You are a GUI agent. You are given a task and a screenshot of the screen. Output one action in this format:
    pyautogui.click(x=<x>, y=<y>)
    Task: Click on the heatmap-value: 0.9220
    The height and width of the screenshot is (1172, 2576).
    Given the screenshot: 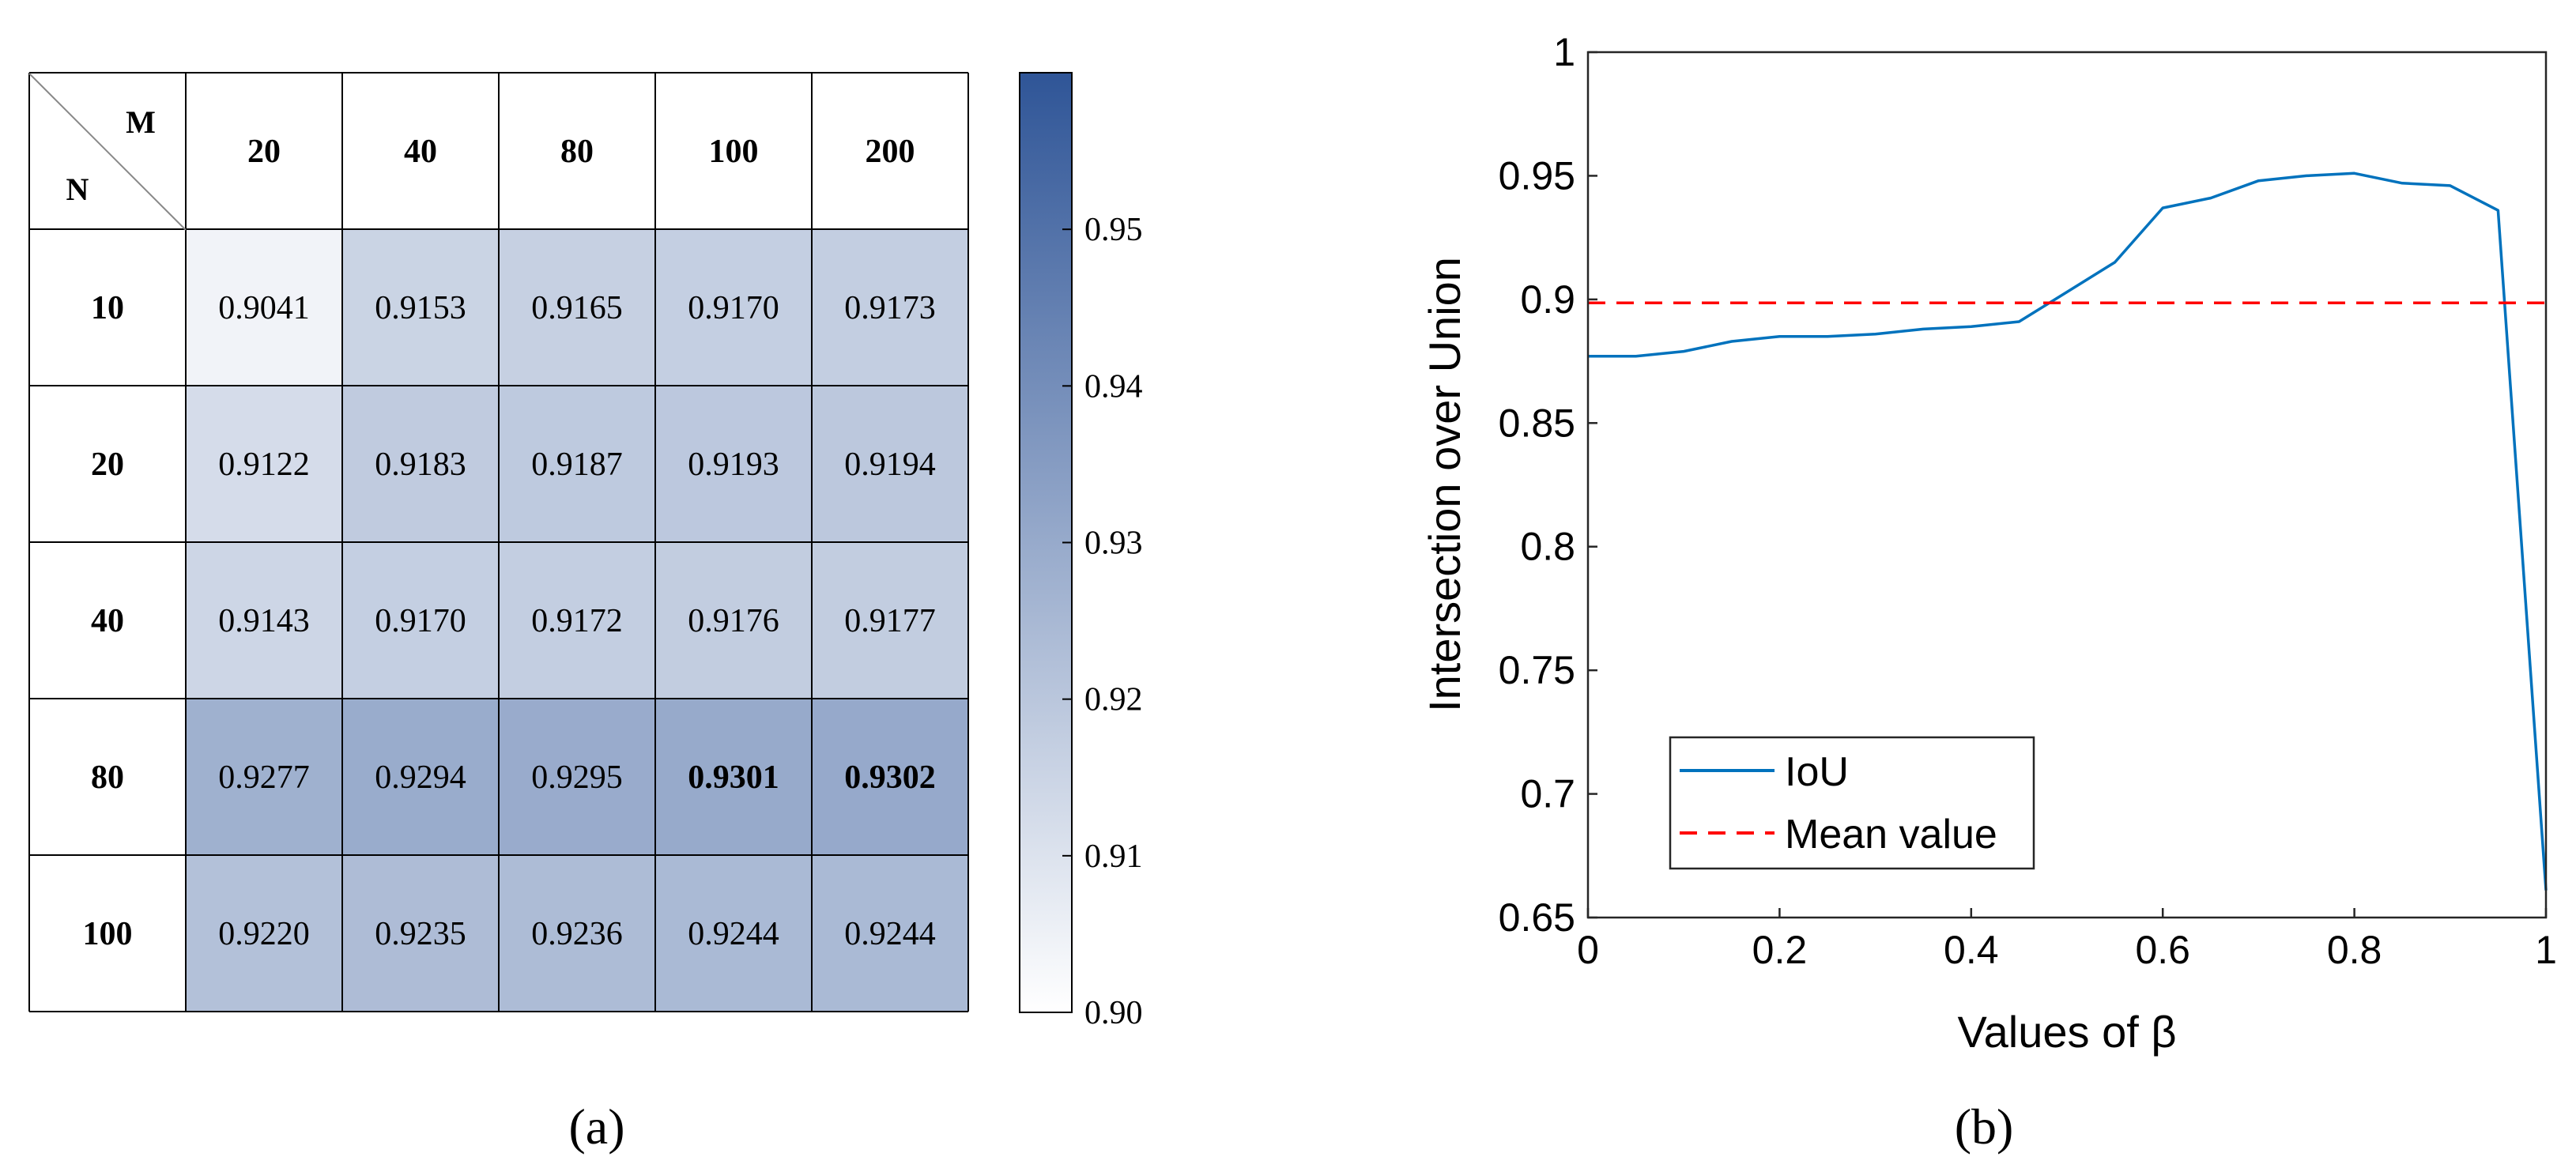 What is the action you would take?
    pyautogui.click(x=264, y=934)
    